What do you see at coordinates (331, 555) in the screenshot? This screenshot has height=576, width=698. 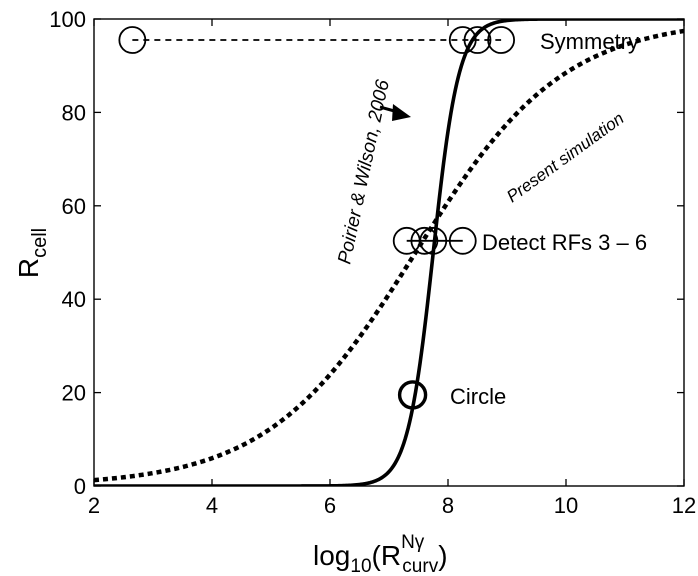 I see `x-axis-title-base: log` at bounding box center [331, 555].